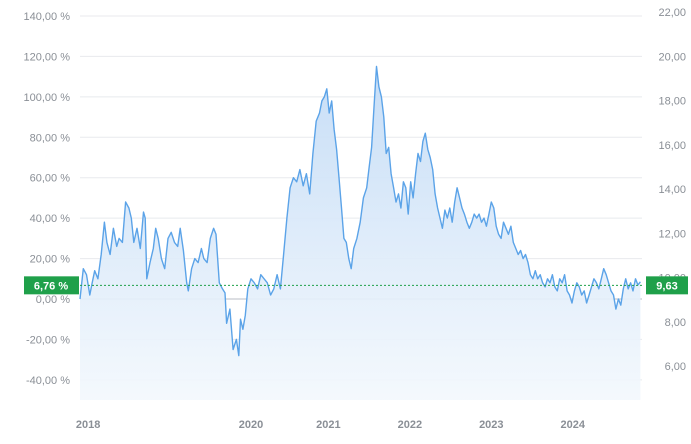 This screenshot has width=691, height=444. Describe the element at coordinates (47, 17) in the screenshot. I see `left-y-tick-label: 140,00 %` at that location.